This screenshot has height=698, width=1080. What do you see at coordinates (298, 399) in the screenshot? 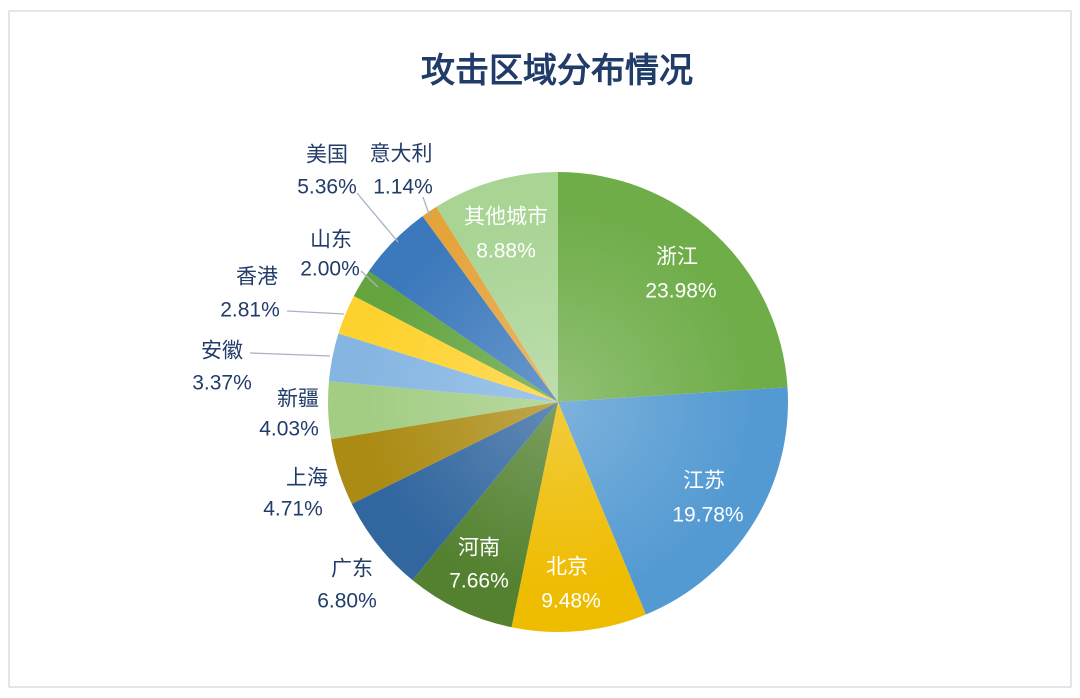
I see `slice-name-label: 新疆` at bounding box center [298, 399].